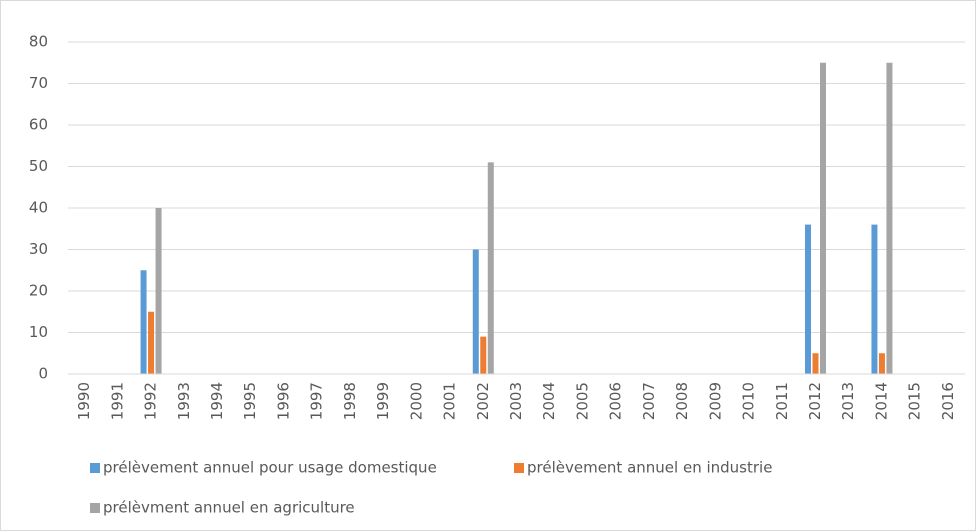 The width and height of the screenshot is (977, 532). What do you see at coordinates (848, 401) in the screenshot?
I see `x-tick-label: 2013` at bounding box center [848, 401].